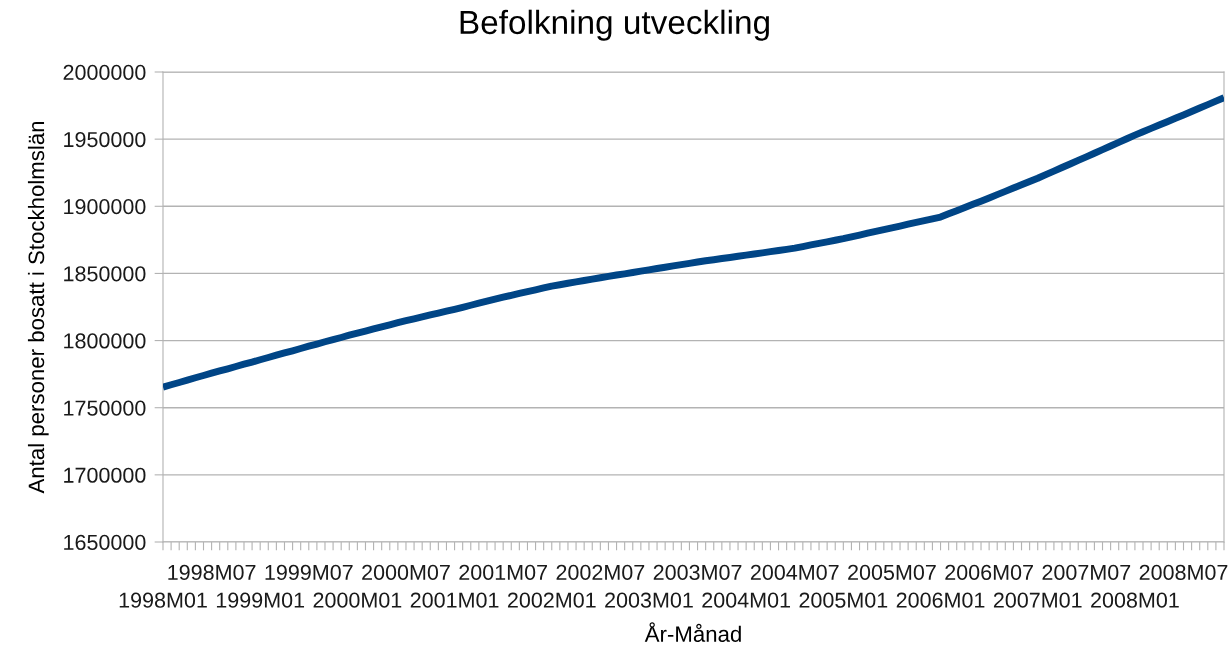 The height and width of the screenshot is (646, 1229). What do you see at coordinates (104, 72) in the screenshot?
I see `y-tick-label: 2000000` at bounding box center [104, 72].